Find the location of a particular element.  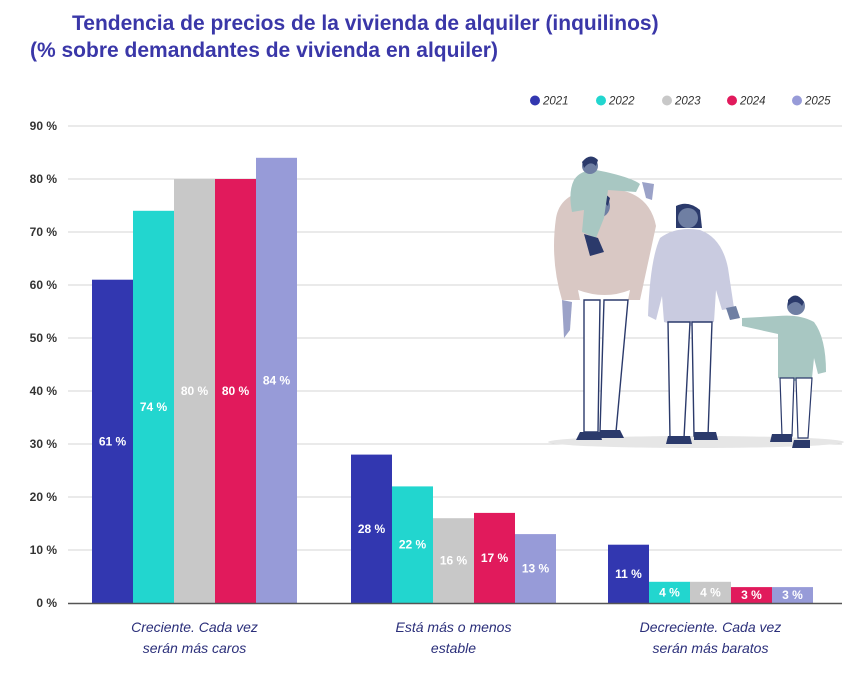

data-label: 13 % is located at coordinates (536, 569).